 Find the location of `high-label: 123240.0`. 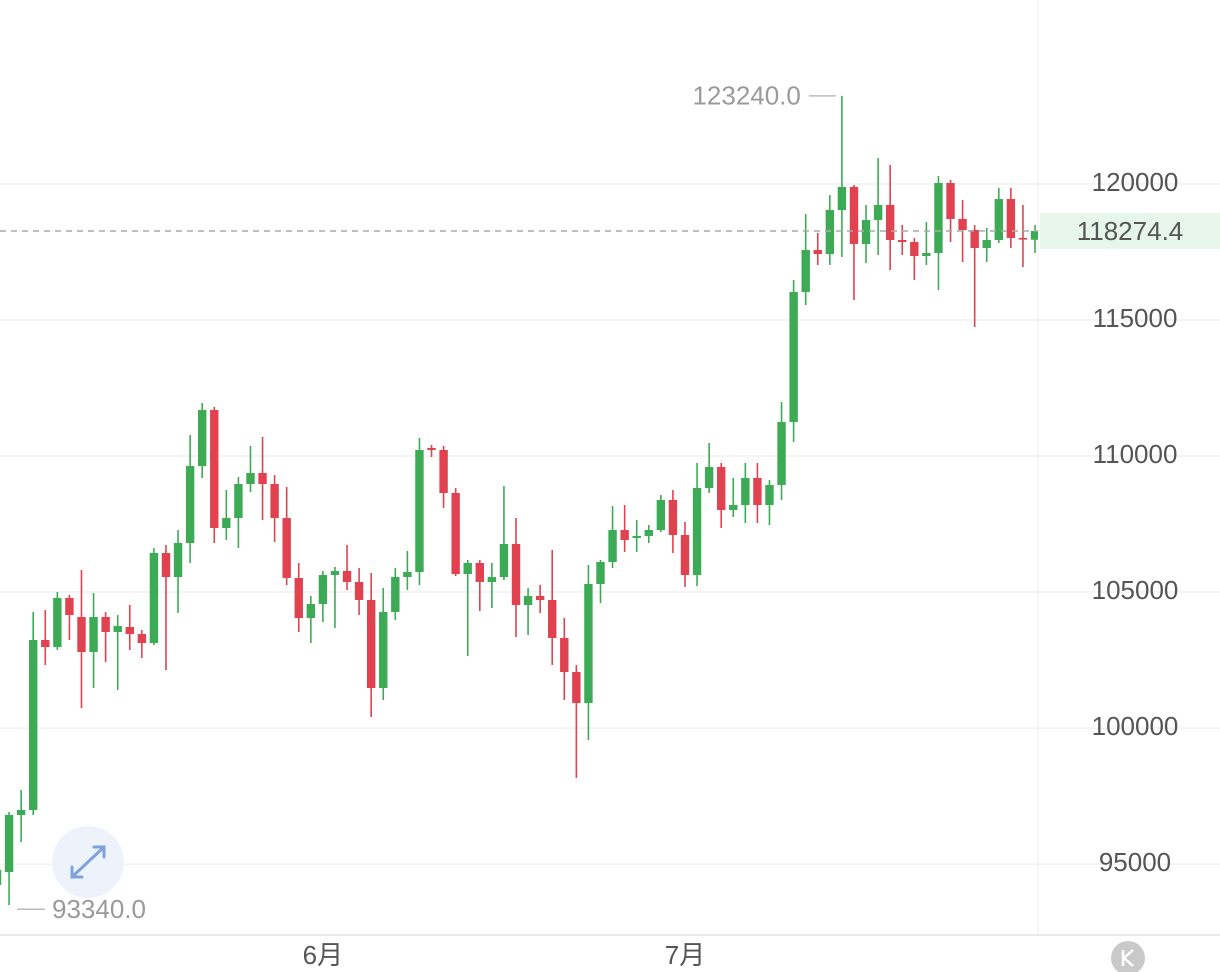

high-label: 123240.0 is located at coordinates (746, 96).